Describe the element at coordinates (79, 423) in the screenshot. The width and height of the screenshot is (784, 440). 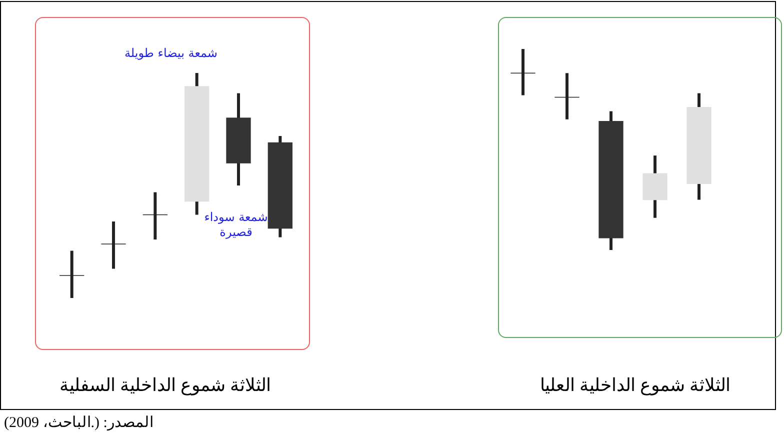
I see `text: المصدر: (.الباحث، 2009)` at that location.